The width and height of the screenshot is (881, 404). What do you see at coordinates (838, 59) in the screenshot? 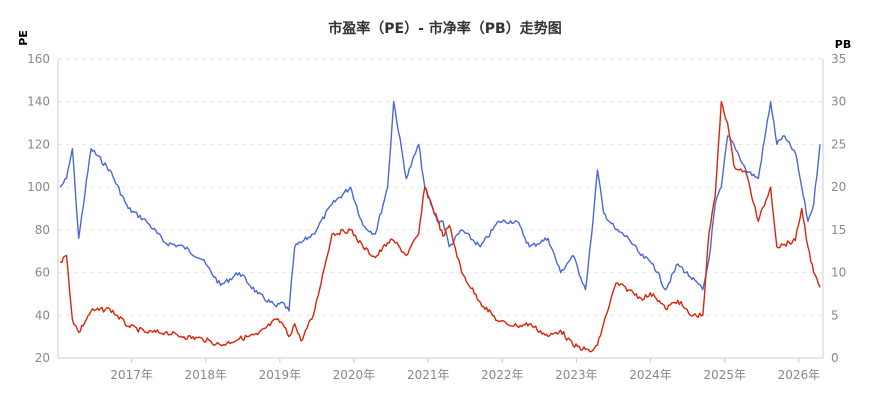
I see `y-right-tick-label: 35` at bounding box center [838, 59].